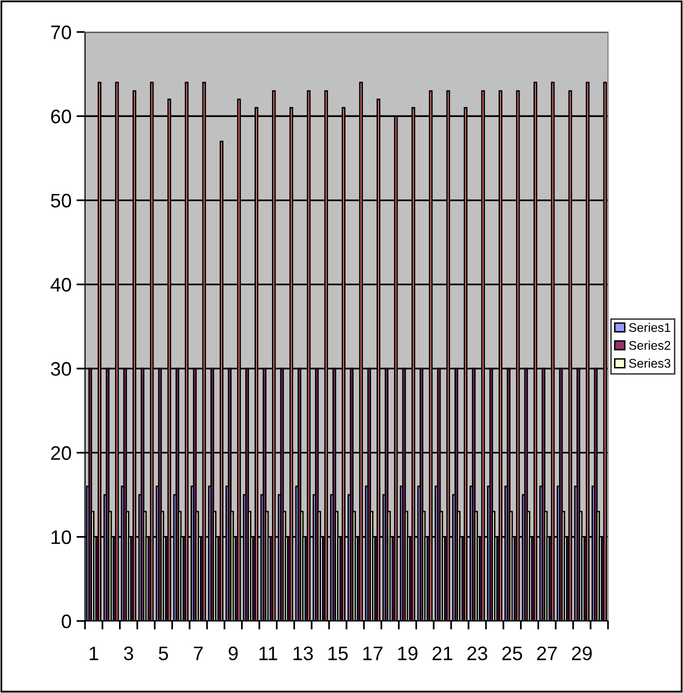 The height and width of the screenshot is (693, 683). Describe the element at coordinates (512, 653) in the screenshot. I see `x-tick-label: 25` at that location.